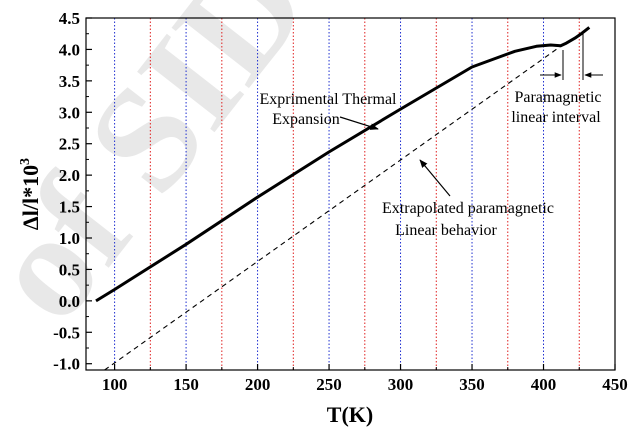  What do you see at coordinates (446, 230) in the screenshot?
I see `annotation-extrapolated-line2: Linear behavior` at bounding box center [446, 230].